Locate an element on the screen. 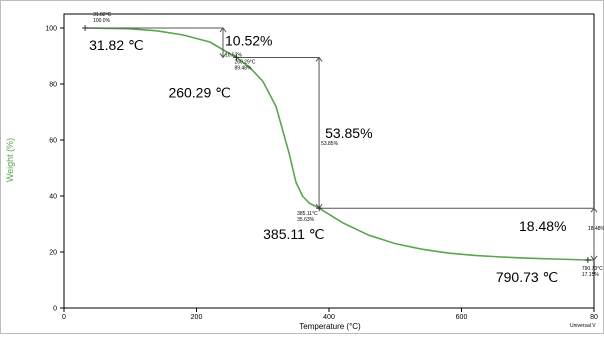 This screenshot has width=604, height=339. x-tick-label: 400 is located at coordinates (329, 317).